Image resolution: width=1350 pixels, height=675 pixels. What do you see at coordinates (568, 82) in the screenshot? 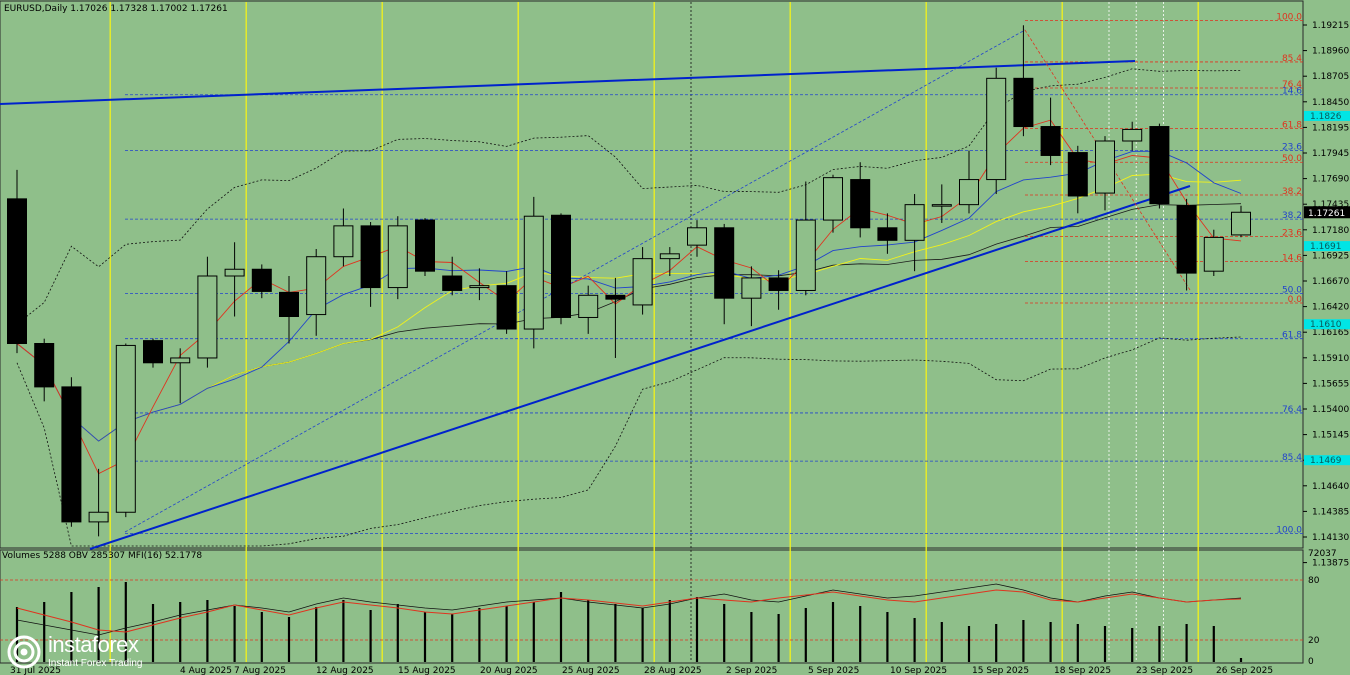
I see `upper-trendline` at bounding box center [568, 82].